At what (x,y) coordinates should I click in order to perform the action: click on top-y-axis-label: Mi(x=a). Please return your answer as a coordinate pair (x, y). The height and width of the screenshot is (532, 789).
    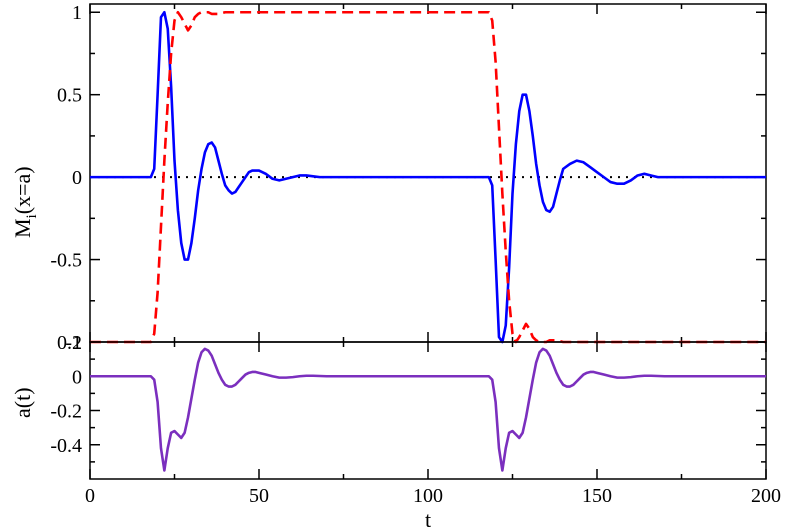
    Looking at the image, I should click on (25, 202).